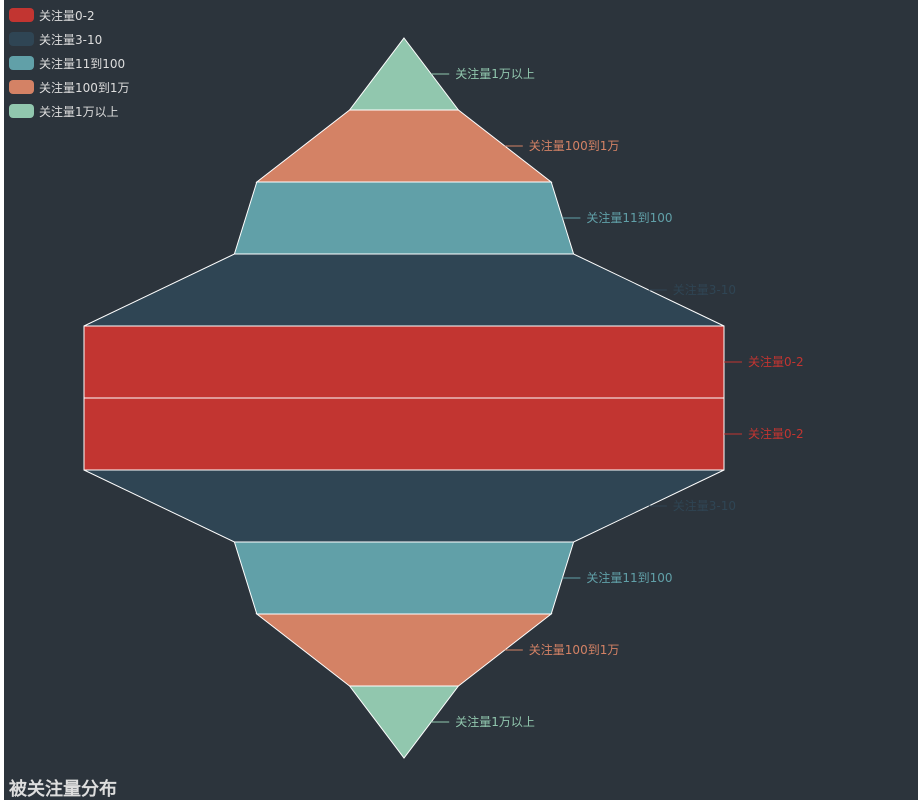 This screenshot has height=805, width=918. What do you see at coordinates (79, 111) in the screenshot?
I see `legend-label: 关注量1万以上` at bounding box center [79, 111].